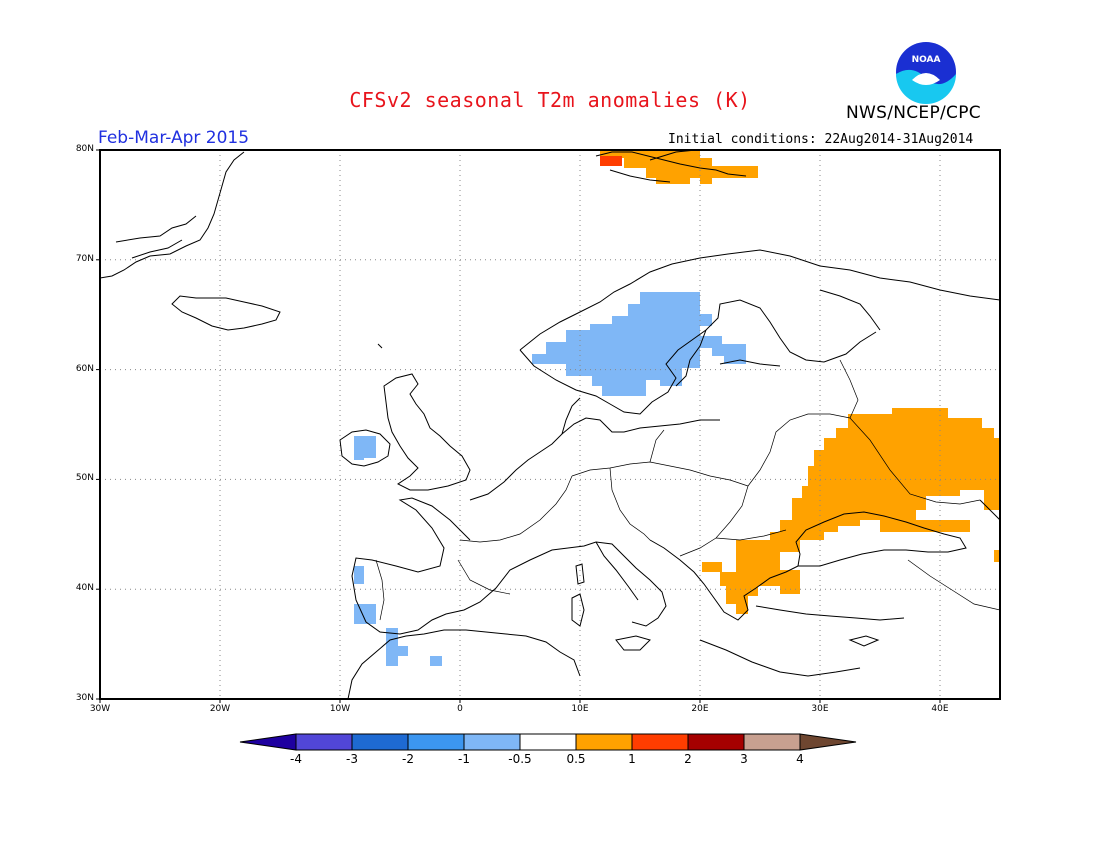 The height and width of the screenshot is (850, 1100). I want to click on anomaly-region-svalbard, so click(679, 167).